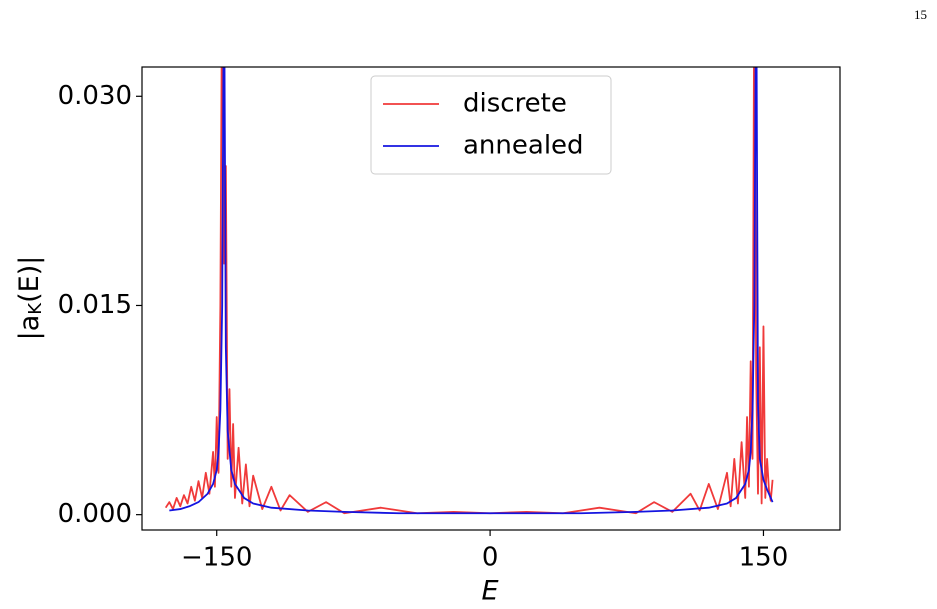 The height and width of the screenshot is (609, 937). Describe the element at coordinates (95, 305) in the screenshot. I see `y-tick-label: 0.015` at that location.